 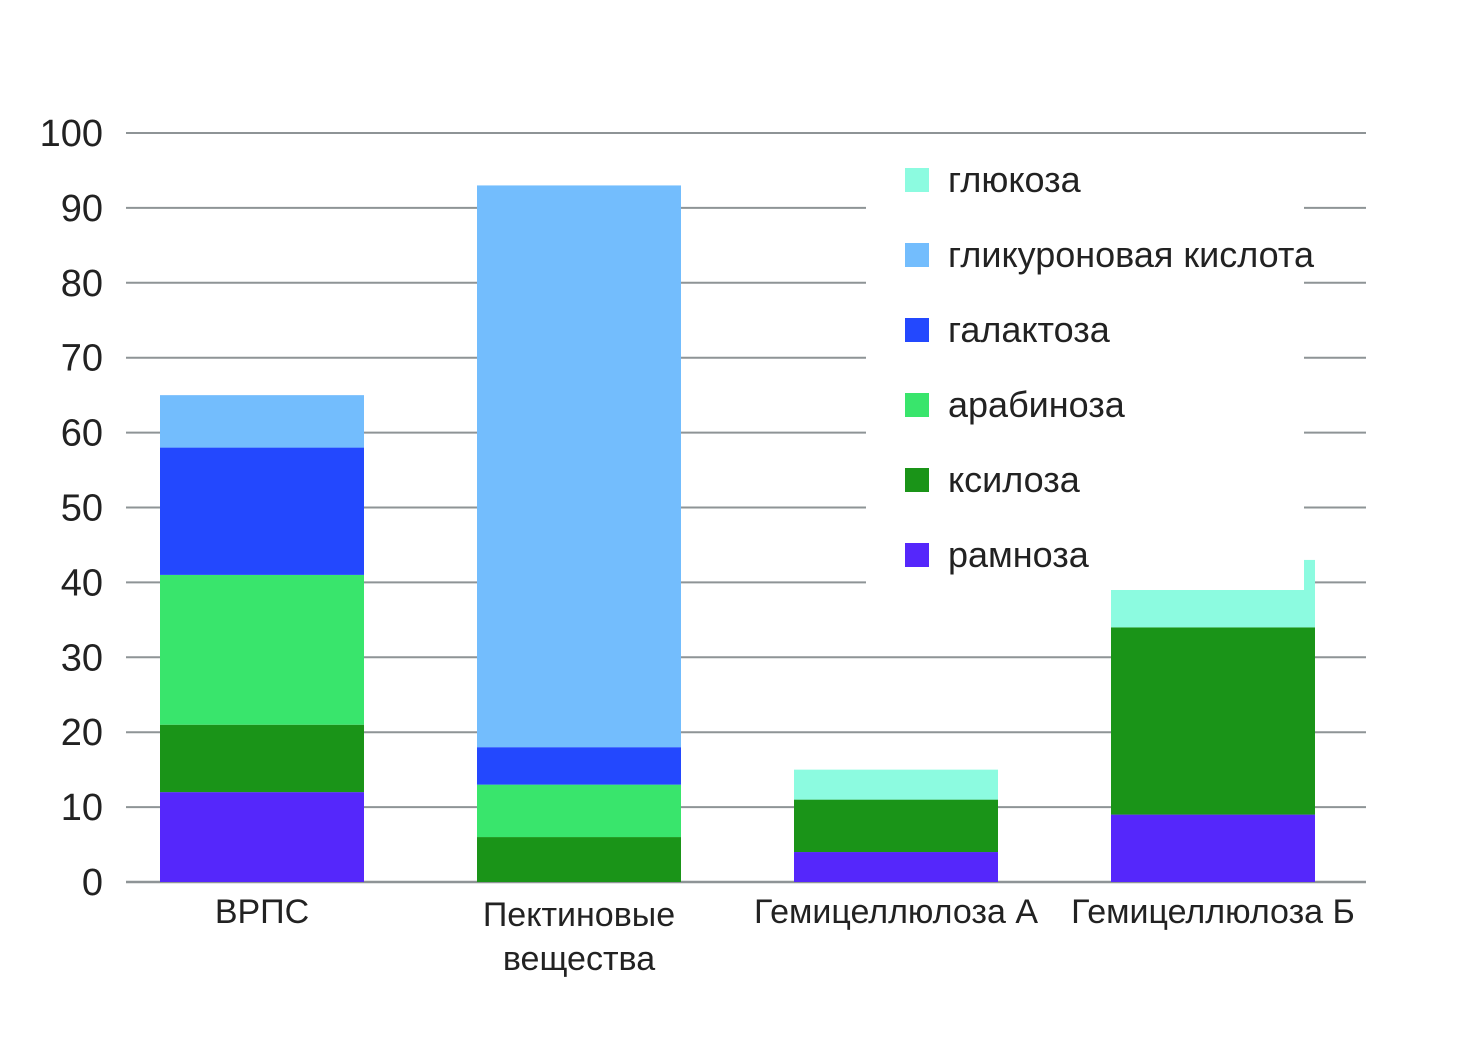 What do you see at coordinates (82, 434) in the screenshot?
I see `y-tick-label: 60` at bounding box center [82, 434].